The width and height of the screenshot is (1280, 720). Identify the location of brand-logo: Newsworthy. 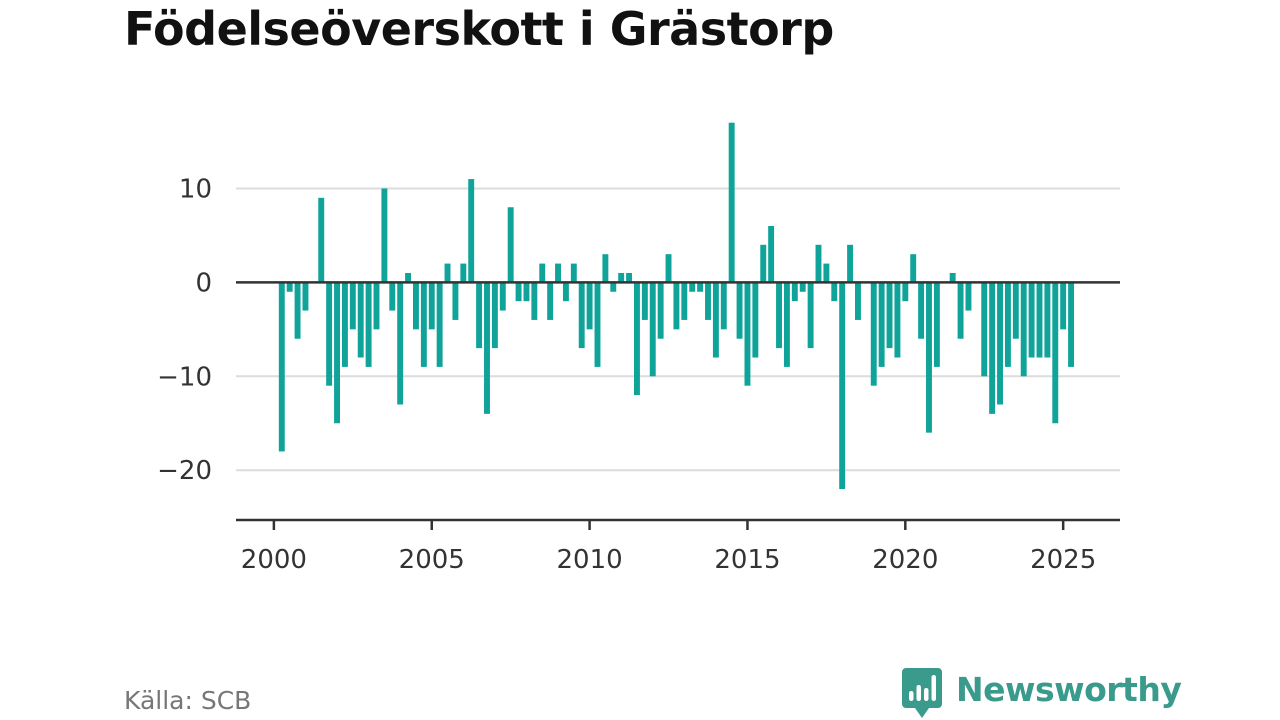
(1042, 694).